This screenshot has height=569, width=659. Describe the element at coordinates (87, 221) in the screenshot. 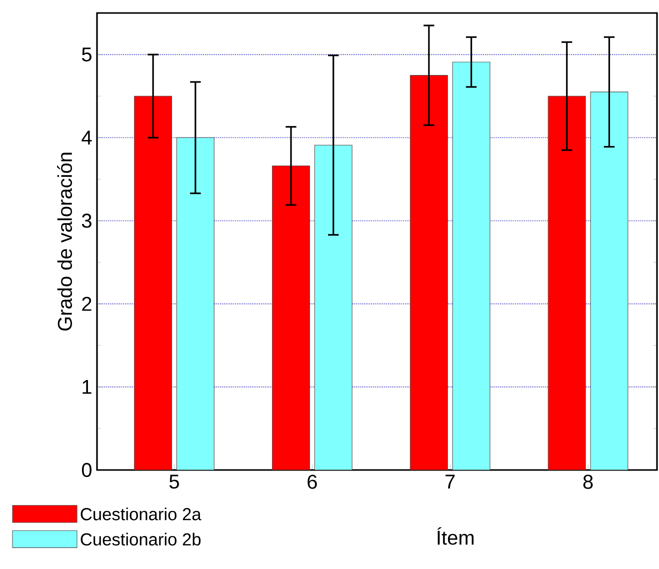

I see `y-tick-label: 3` at that location.